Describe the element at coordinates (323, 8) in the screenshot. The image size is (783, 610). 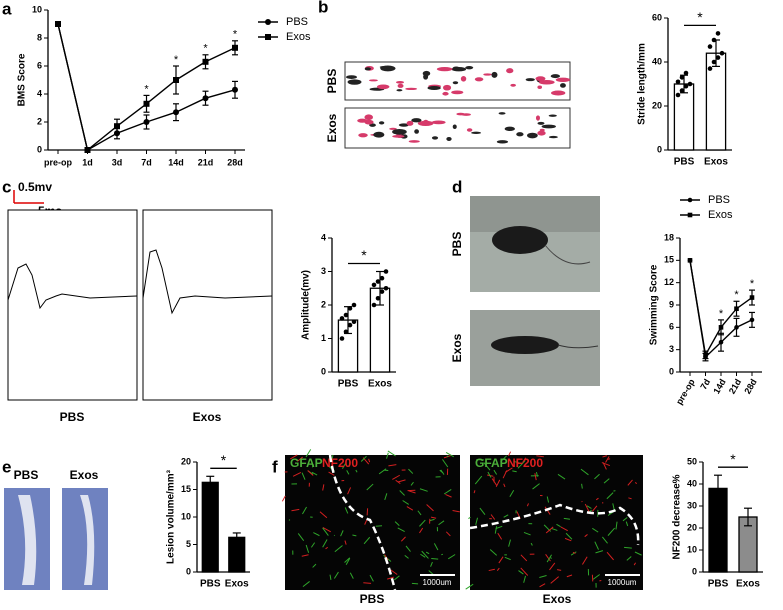
I see `panel-letter: b` at that location.